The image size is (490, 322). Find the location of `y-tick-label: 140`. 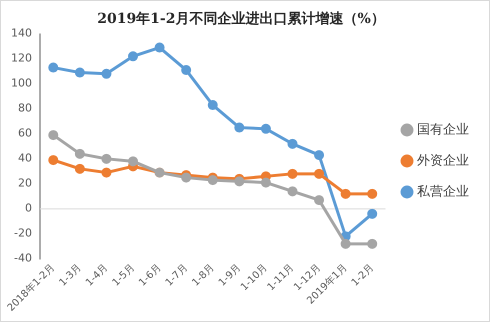

y-tick-label: 140 is located at coordinates (21, 33).